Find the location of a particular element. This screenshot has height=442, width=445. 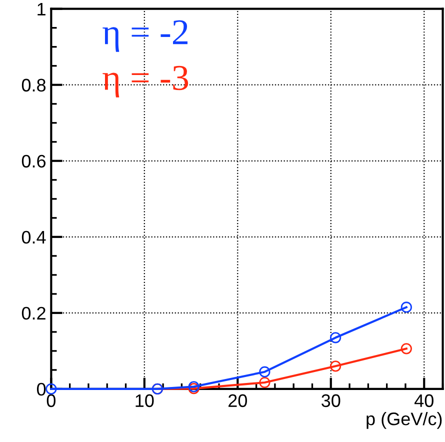

text: η = -3 is located at coordinates (145, 82).